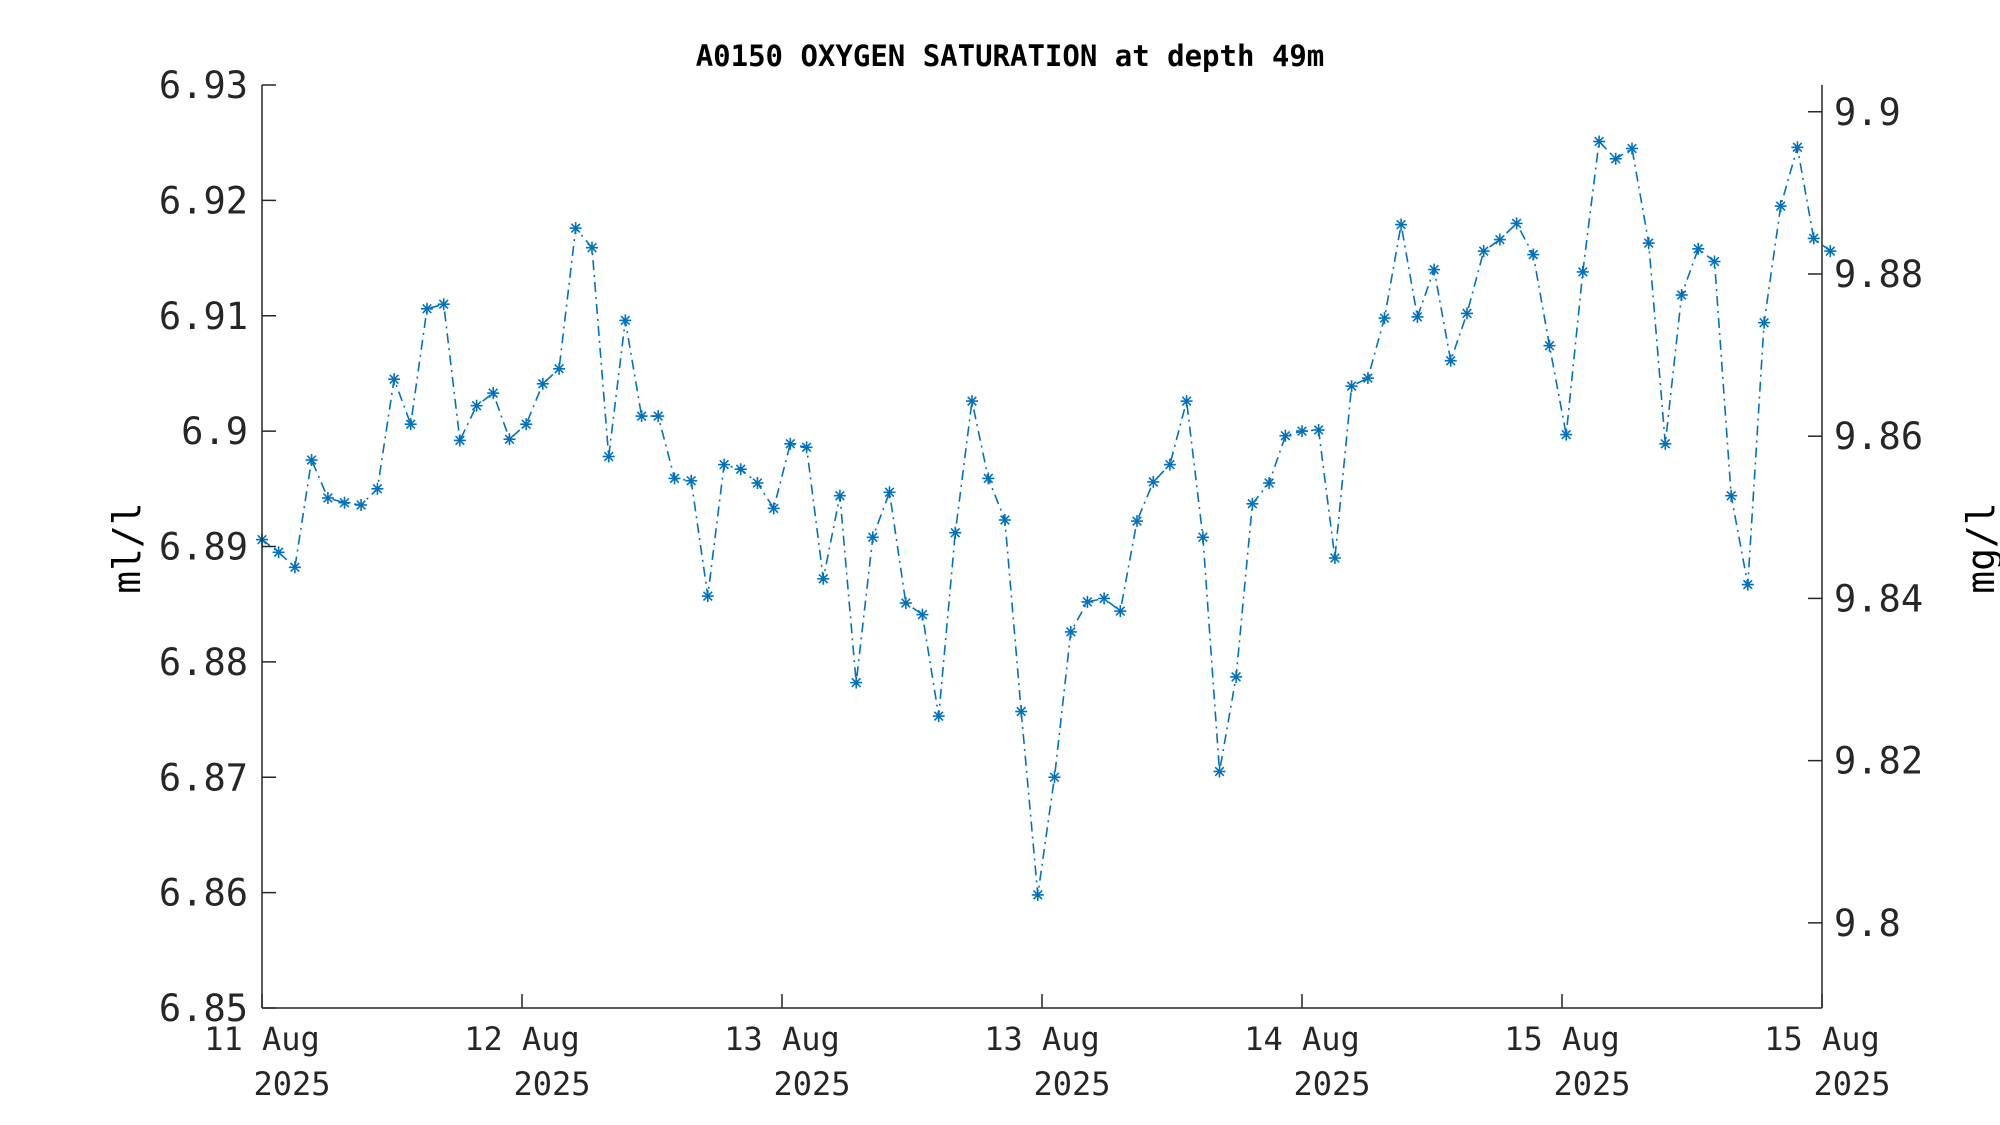 The width and height of the screenshot is (2000, 1125). Describe the element at coordinates (1878, 761) in the screenshot. I see `right-tick-label: 9.82` at that location.